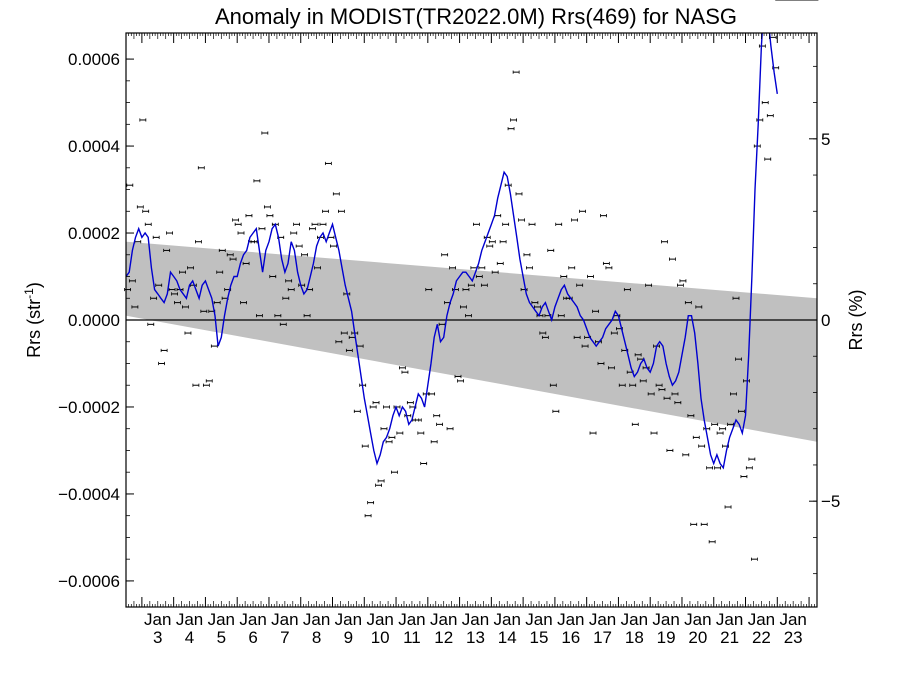 The width and height of the screenshot is (900, 675). What do you see at coordinates (284, 637) in the screenshot?
I see `x-tick-label-year: 7` at bounding box center [284, 637].